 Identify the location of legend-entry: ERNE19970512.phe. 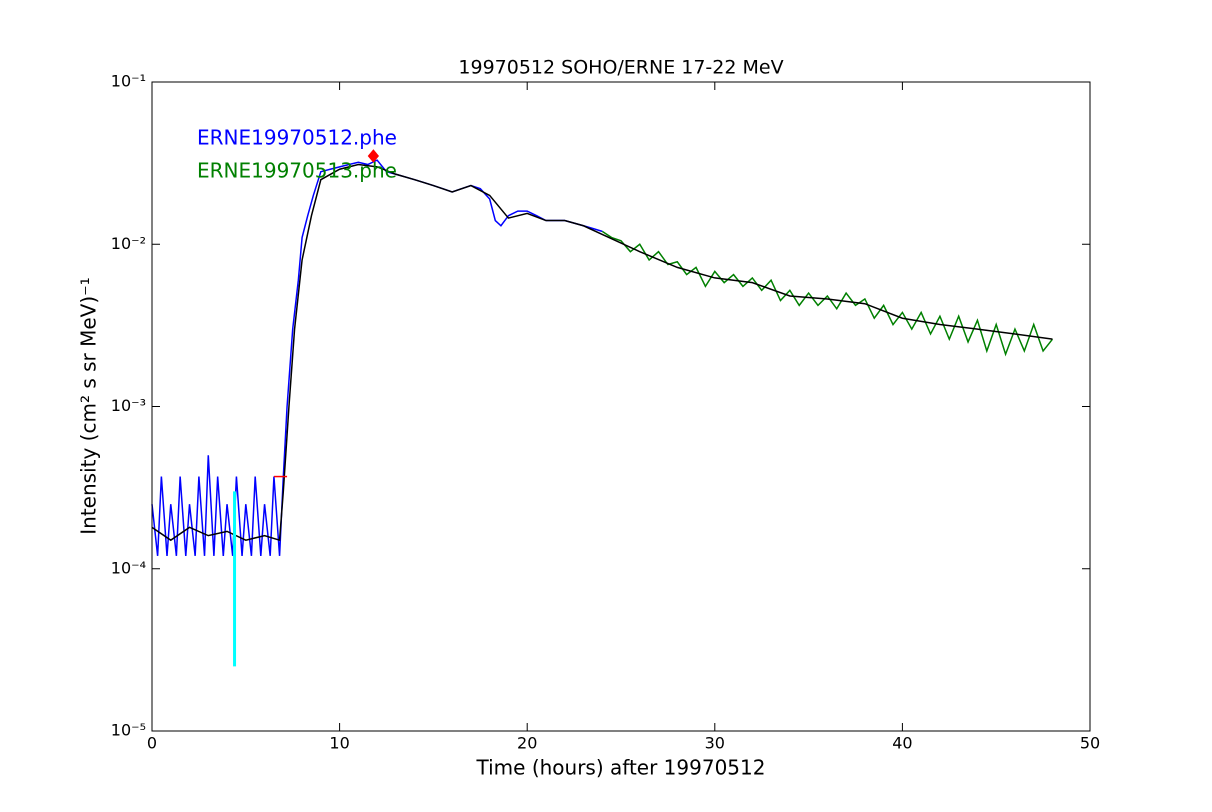
(297, 138).